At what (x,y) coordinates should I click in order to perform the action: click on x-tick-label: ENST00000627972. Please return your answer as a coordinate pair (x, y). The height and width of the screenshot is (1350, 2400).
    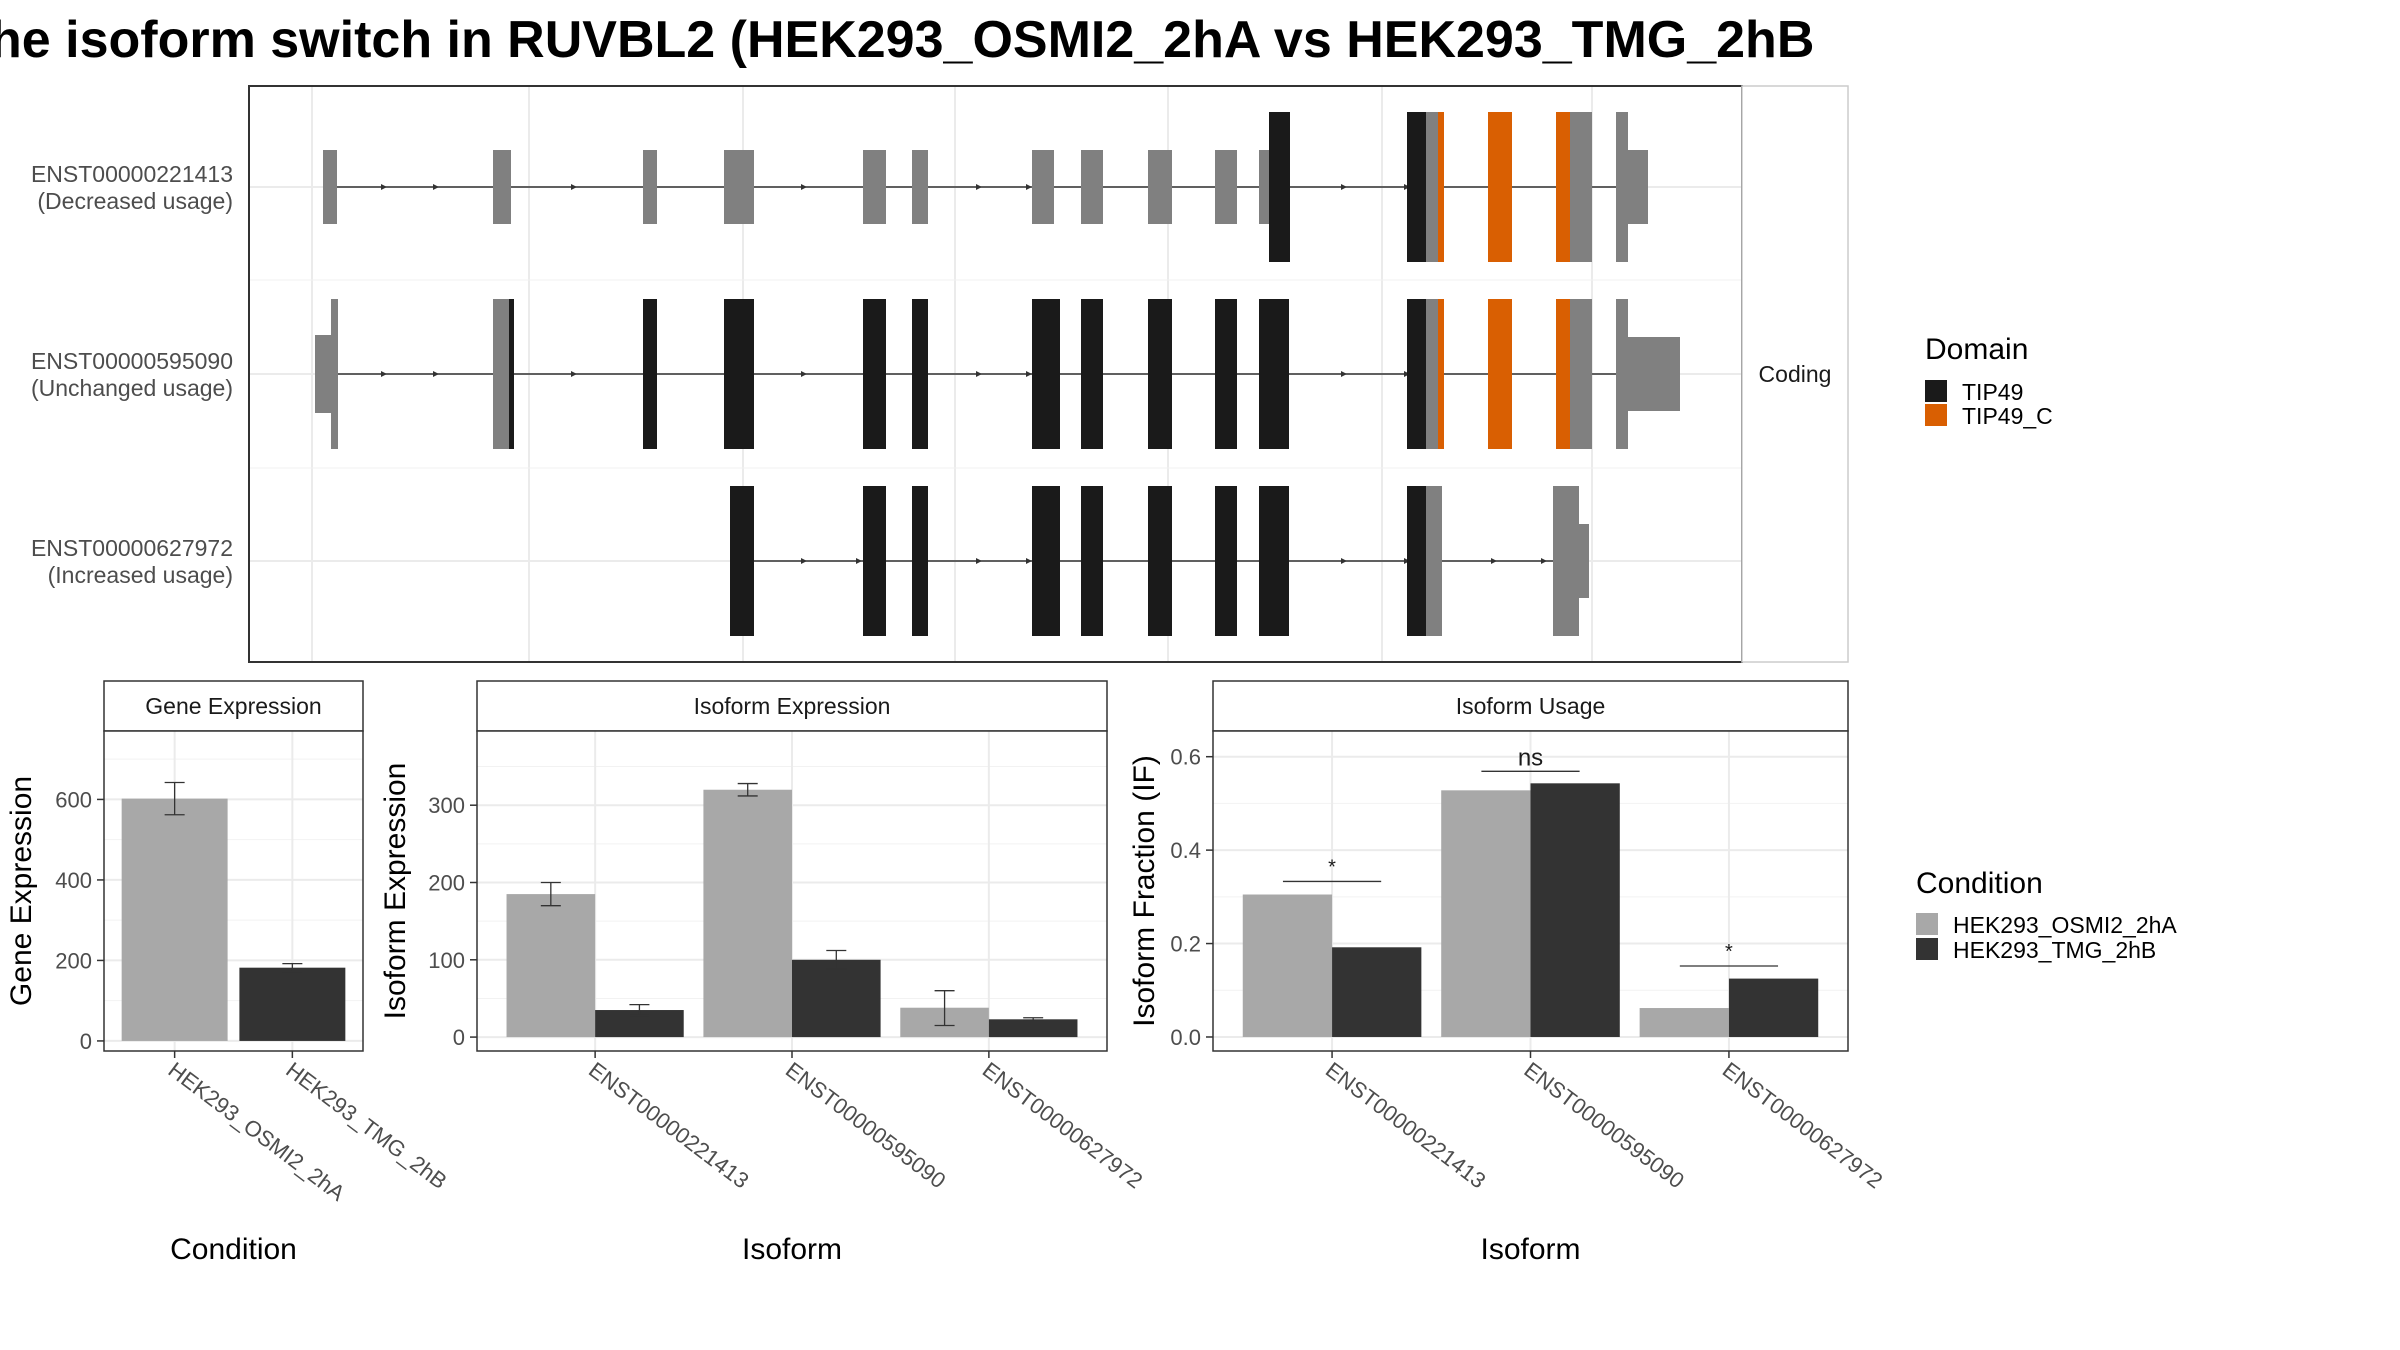
    Looking at the image, I should click on (1062, 1125).